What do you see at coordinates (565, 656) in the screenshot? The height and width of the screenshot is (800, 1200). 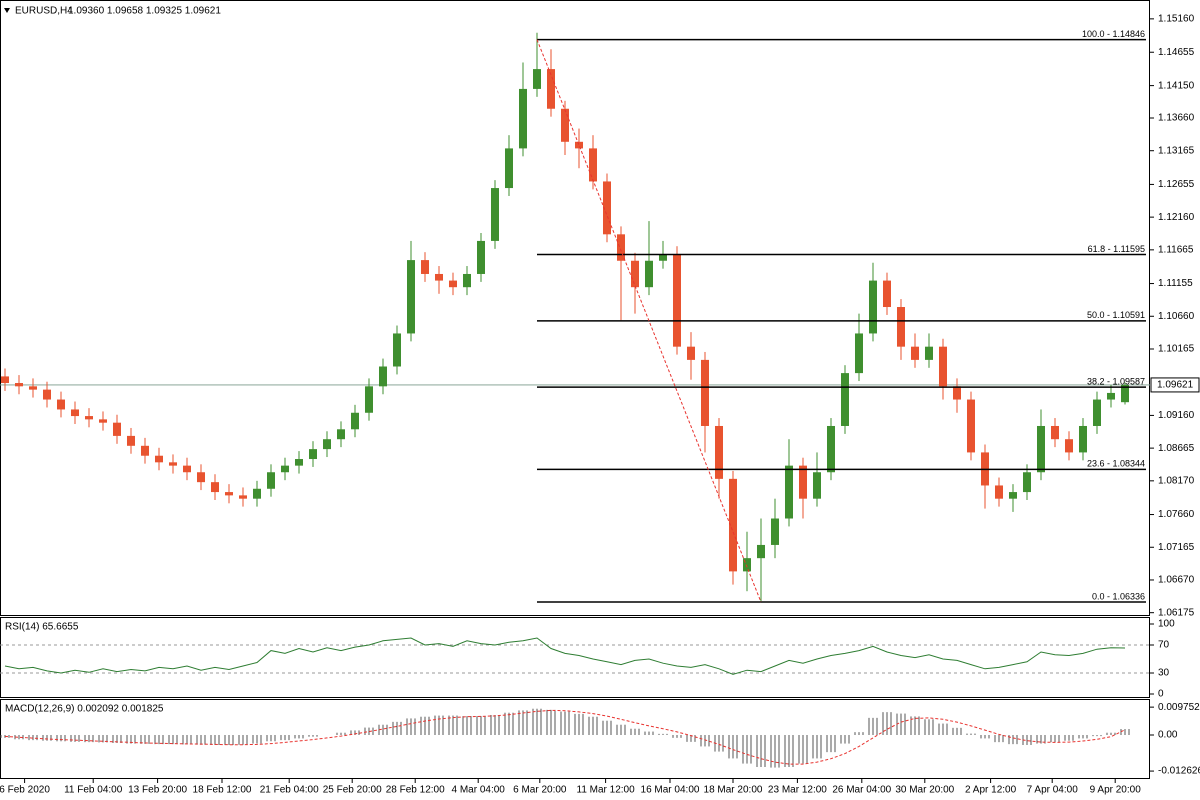 I see `rsi-line` at bounding box center [565, 656].